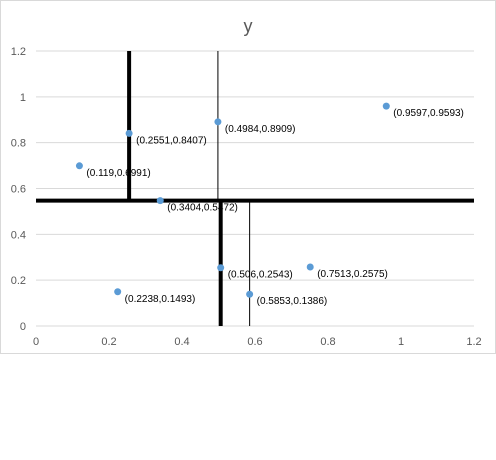 This screenshot has width=496, height=460. What do you see at coordinates (18, 235) in the screenshot?
I see `y-tick-label: 0.4` at bounding box center [18, 235].